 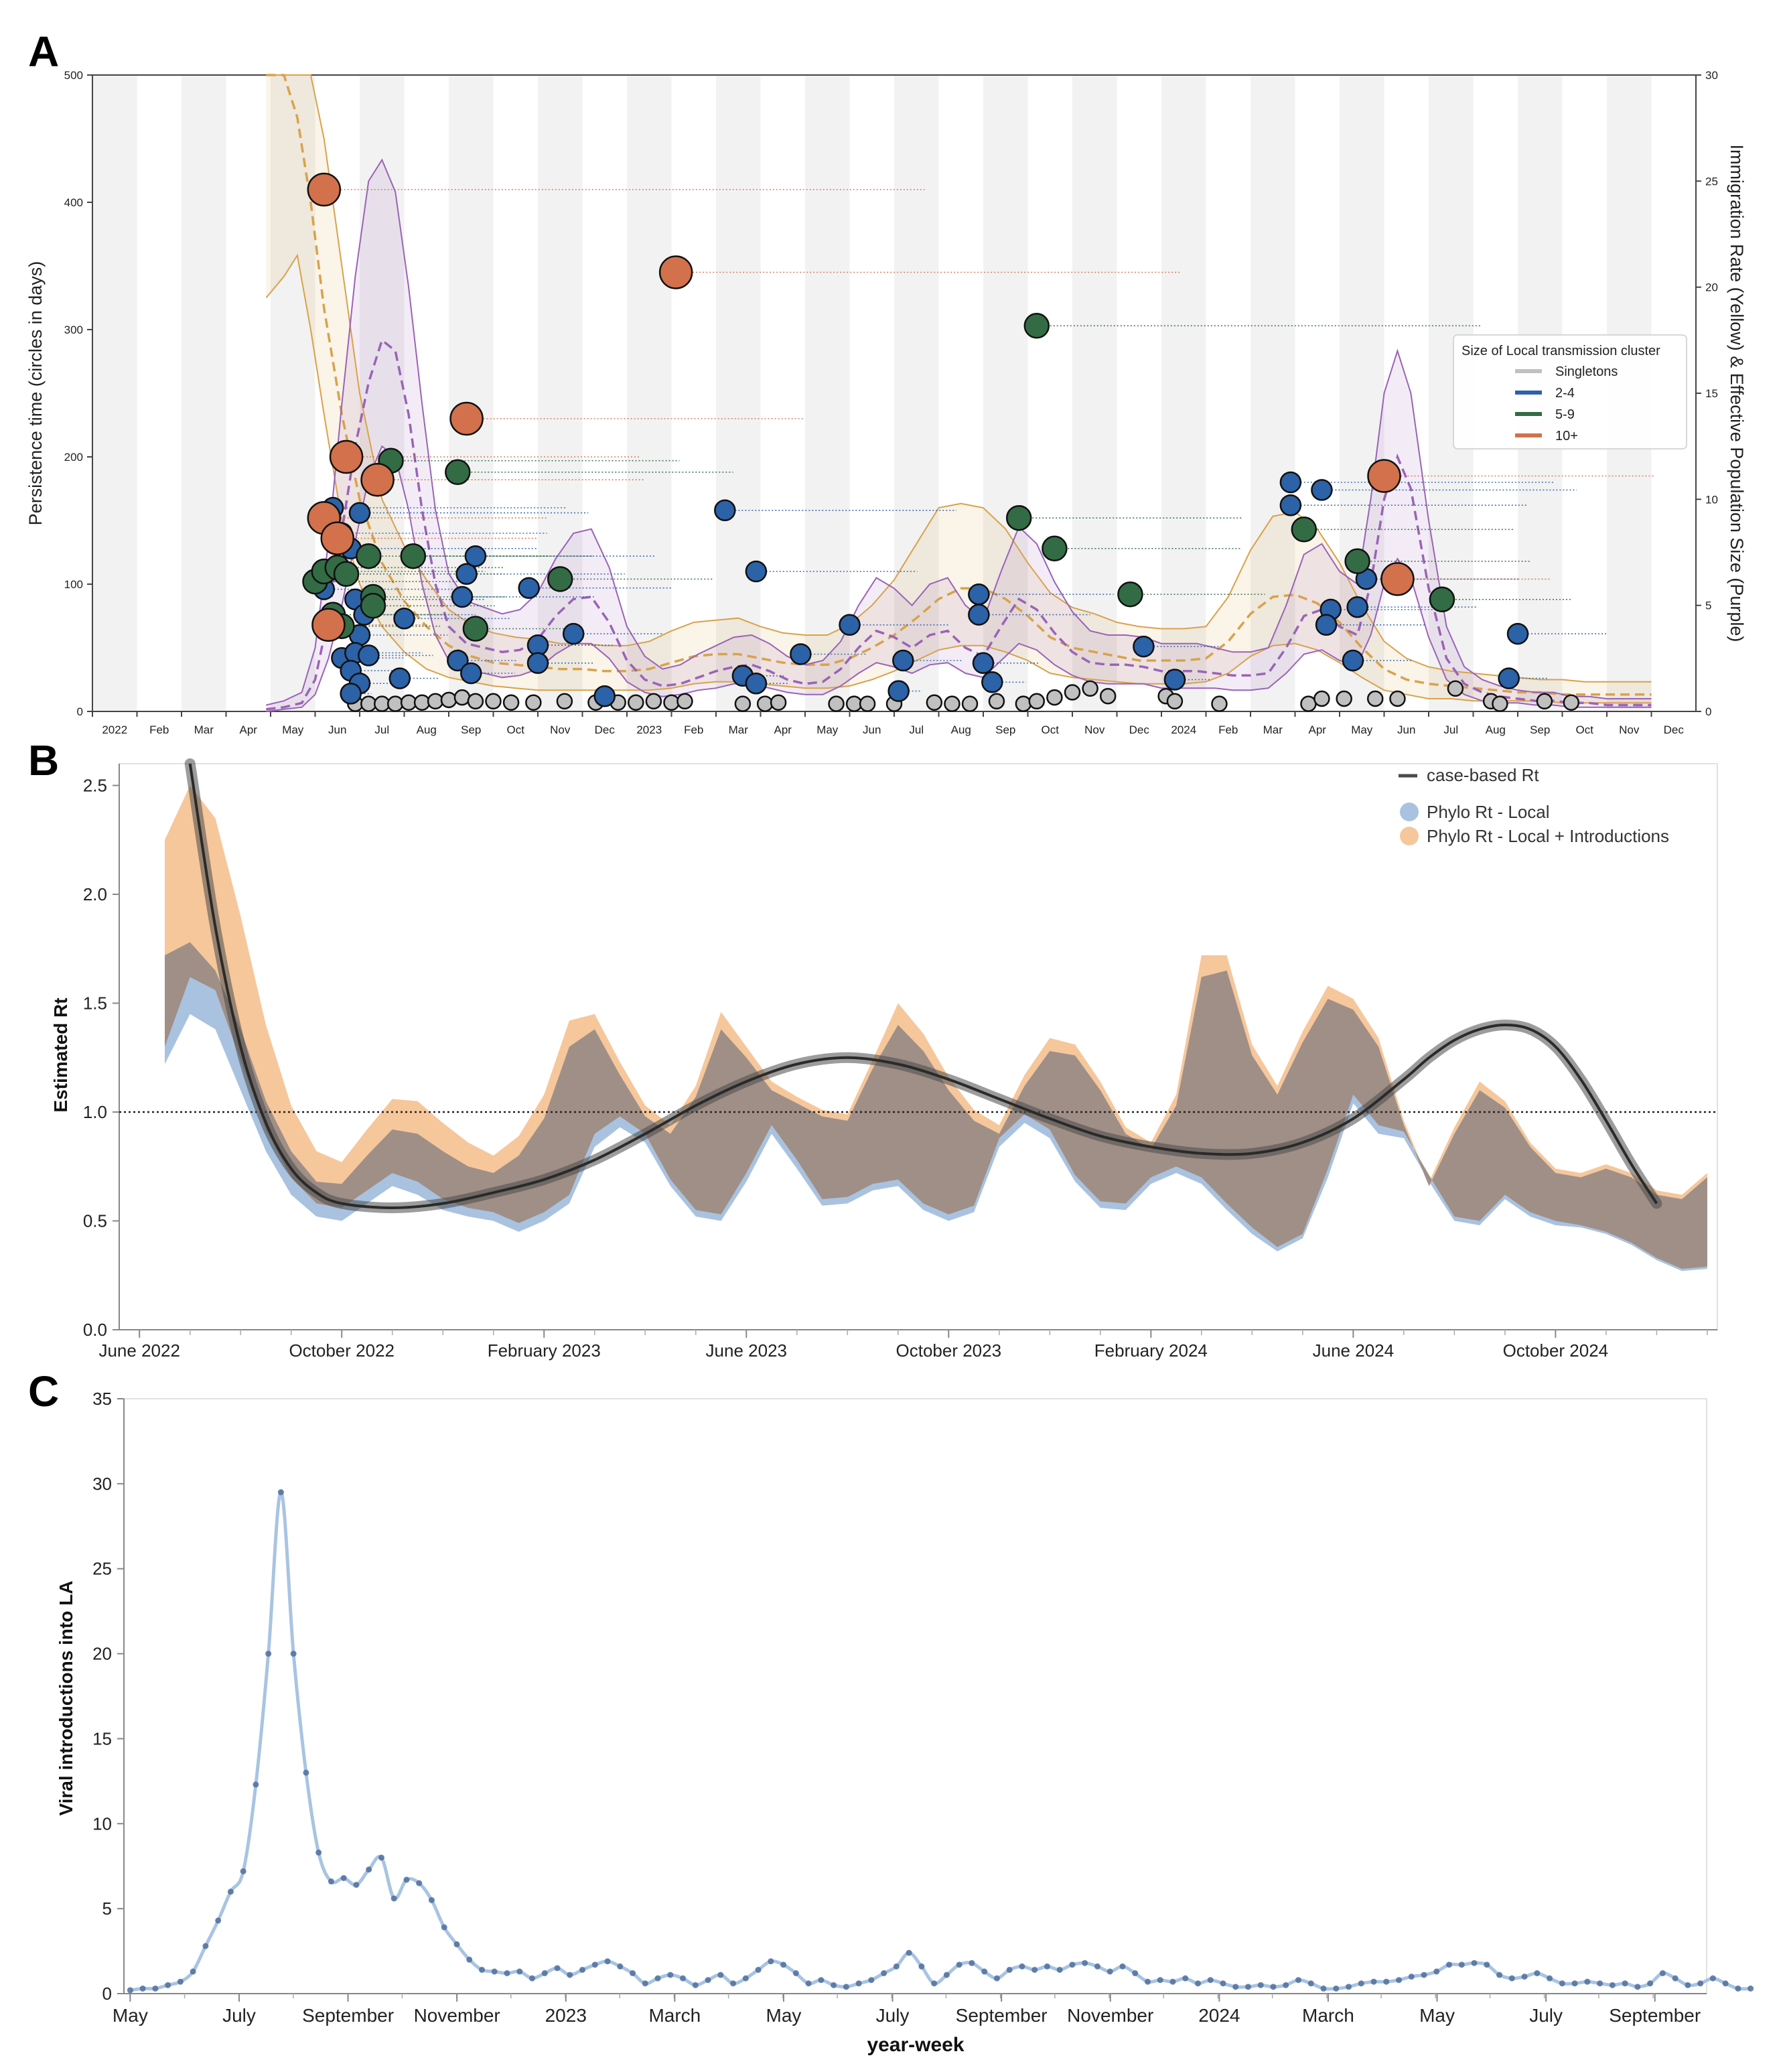 What do you see at coordinates (60, 1054) in the screenshot?
I see `panel-b-y-axis-label: Estimated Rt` at bounding box center [60, 1054].